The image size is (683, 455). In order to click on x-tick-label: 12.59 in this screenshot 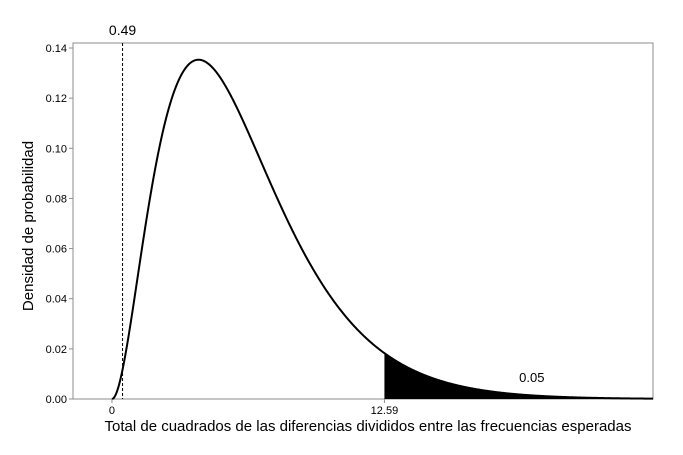, I will do `click(385, 411)`.